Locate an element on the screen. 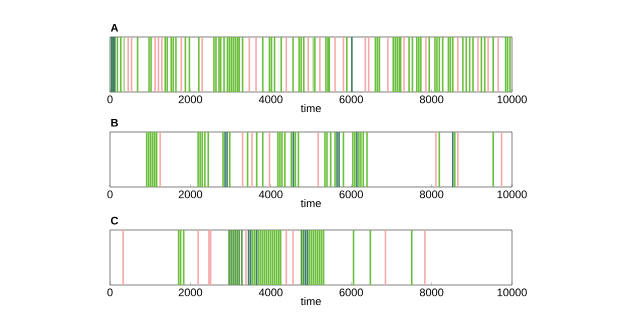 The width and height of the screenshot is (640, 330). chart-title: A is located at coordinates (114, 28).